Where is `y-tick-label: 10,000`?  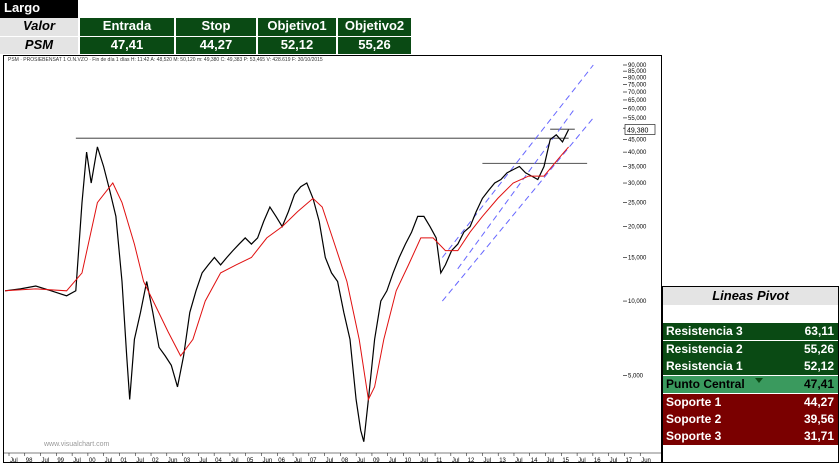 y-tick-label: 10,000 is located at coordinates (637, 302).